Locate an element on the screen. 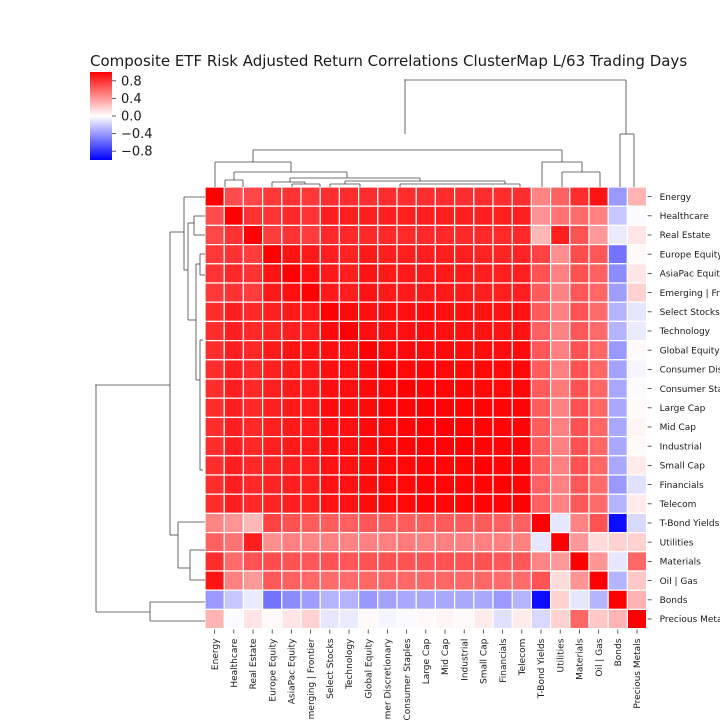 The width and height of the screenshot is (720, 720). row-dendrogram-link is located at coordinates (96, 498).